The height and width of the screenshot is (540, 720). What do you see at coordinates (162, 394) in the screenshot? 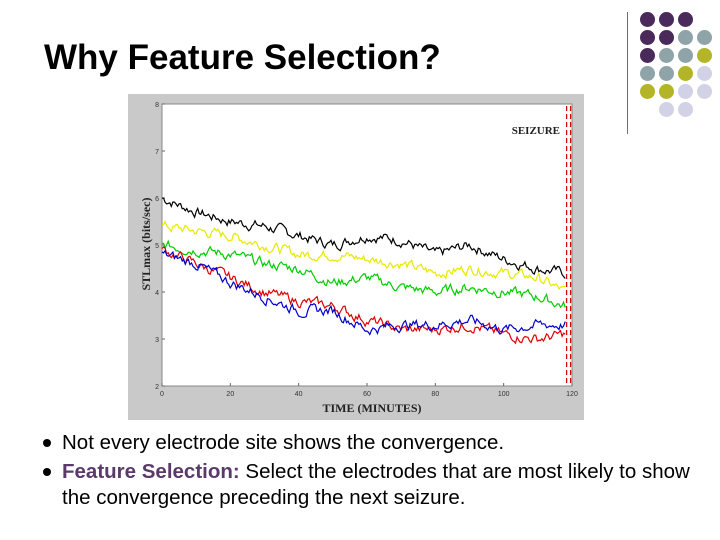
I see `x-tick-label: 0` at bounding box center [162, 394].